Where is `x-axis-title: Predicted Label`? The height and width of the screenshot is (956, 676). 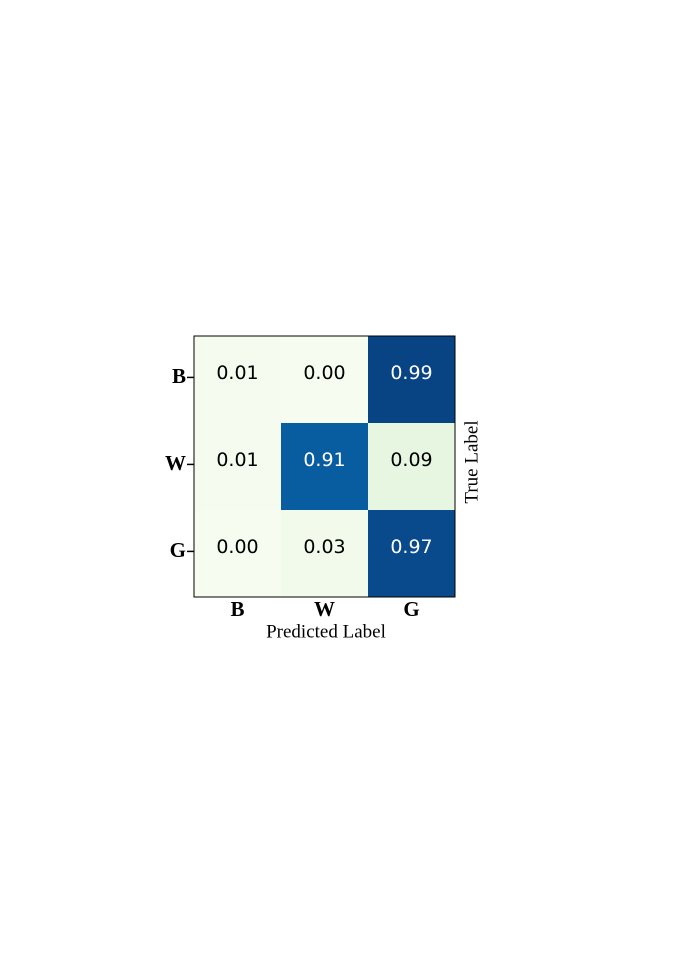 x-axis-title: Predicted Label is located at coordinates (326, 631).